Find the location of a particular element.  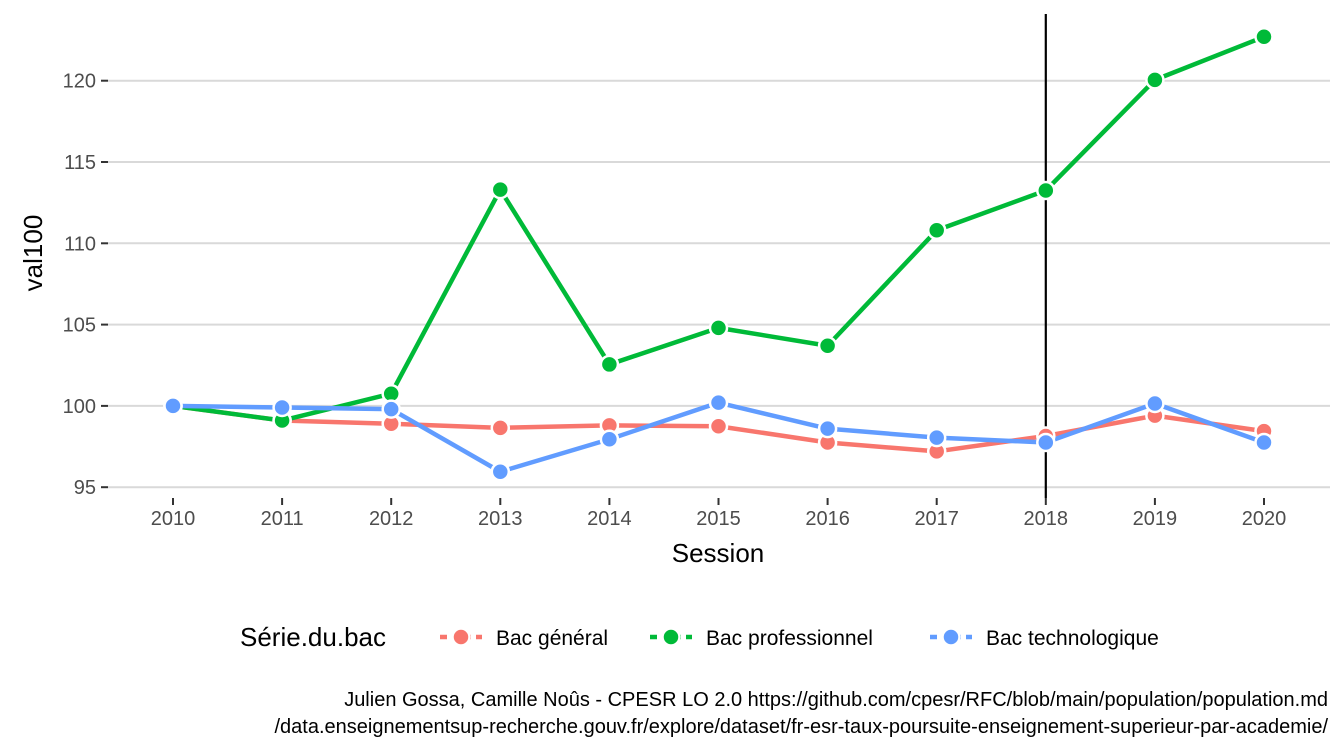

y-tick-label: 100 is located at coordinates (79, 407).